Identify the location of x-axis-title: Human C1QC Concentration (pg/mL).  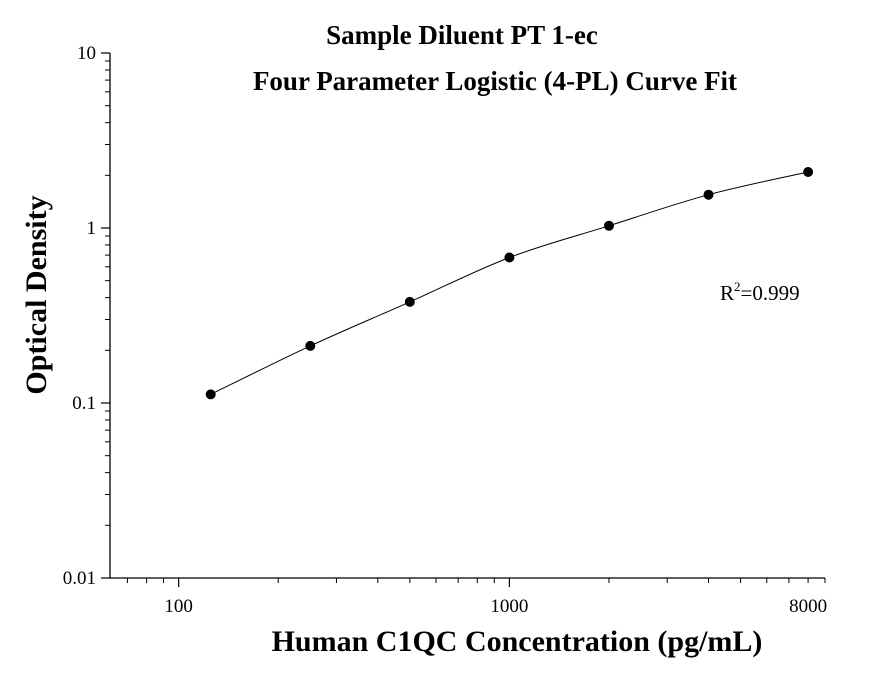
(517, 641).